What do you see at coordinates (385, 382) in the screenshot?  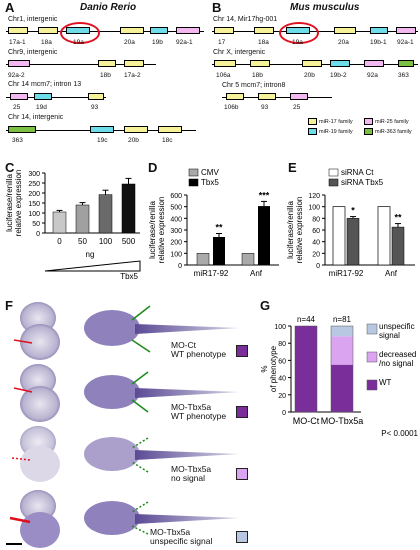 I see `legend-label: WT` at bounding box center [385, 382].